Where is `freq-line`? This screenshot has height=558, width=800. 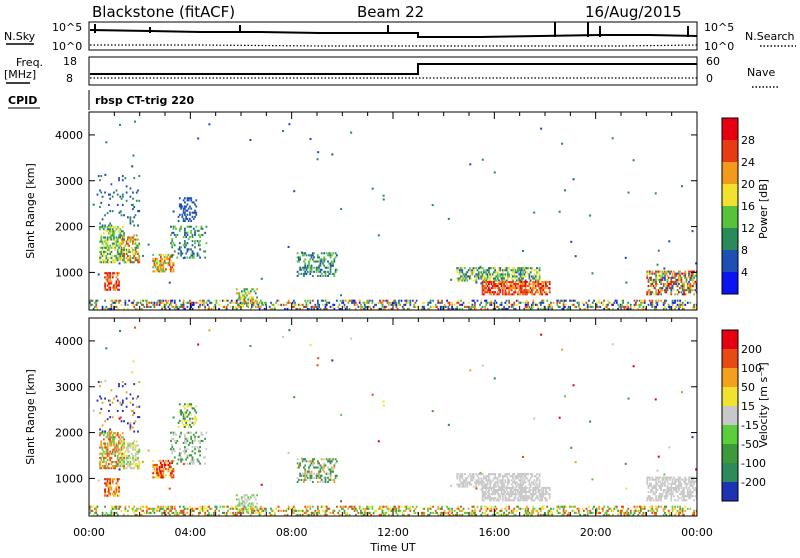 freq-line is located at coordinates (393, 69).